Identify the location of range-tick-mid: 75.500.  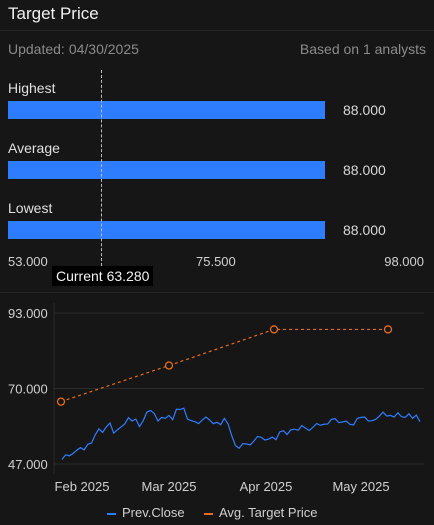
(216, 261).